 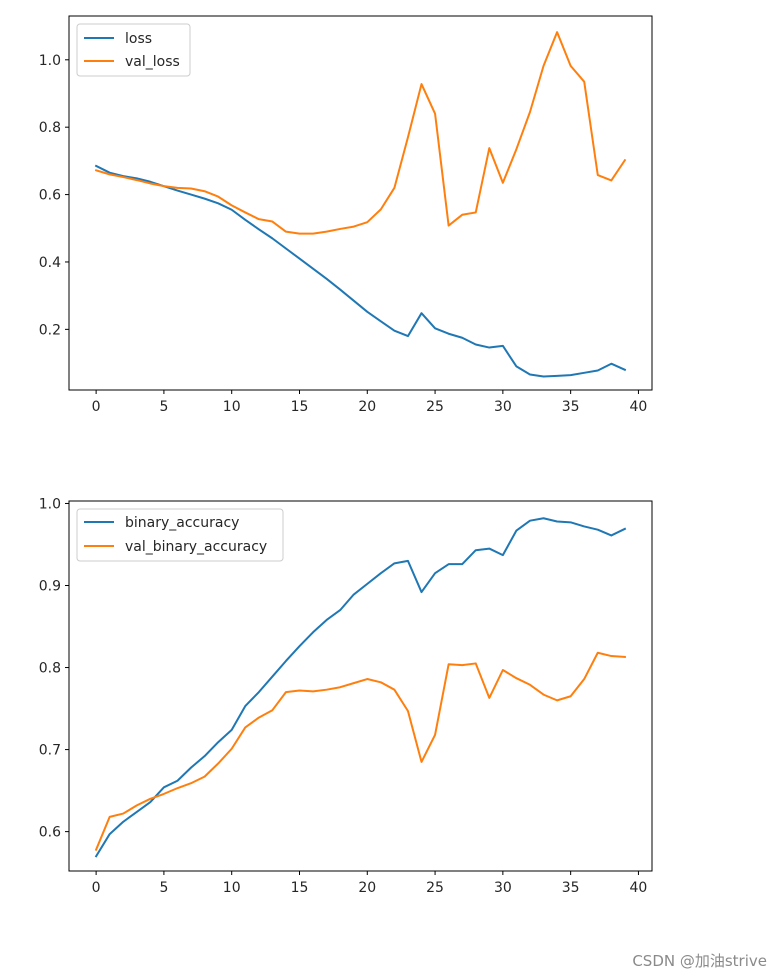 I want to click on legend: loss val_loss, so click(x=133, y=50).